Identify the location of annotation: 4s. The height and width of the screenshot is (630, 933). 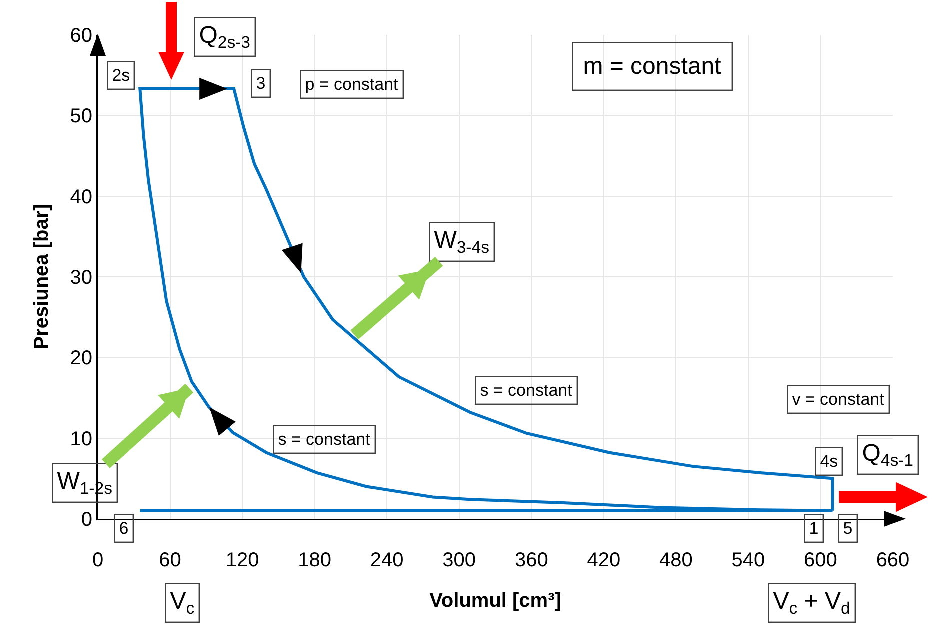
(829, 462).